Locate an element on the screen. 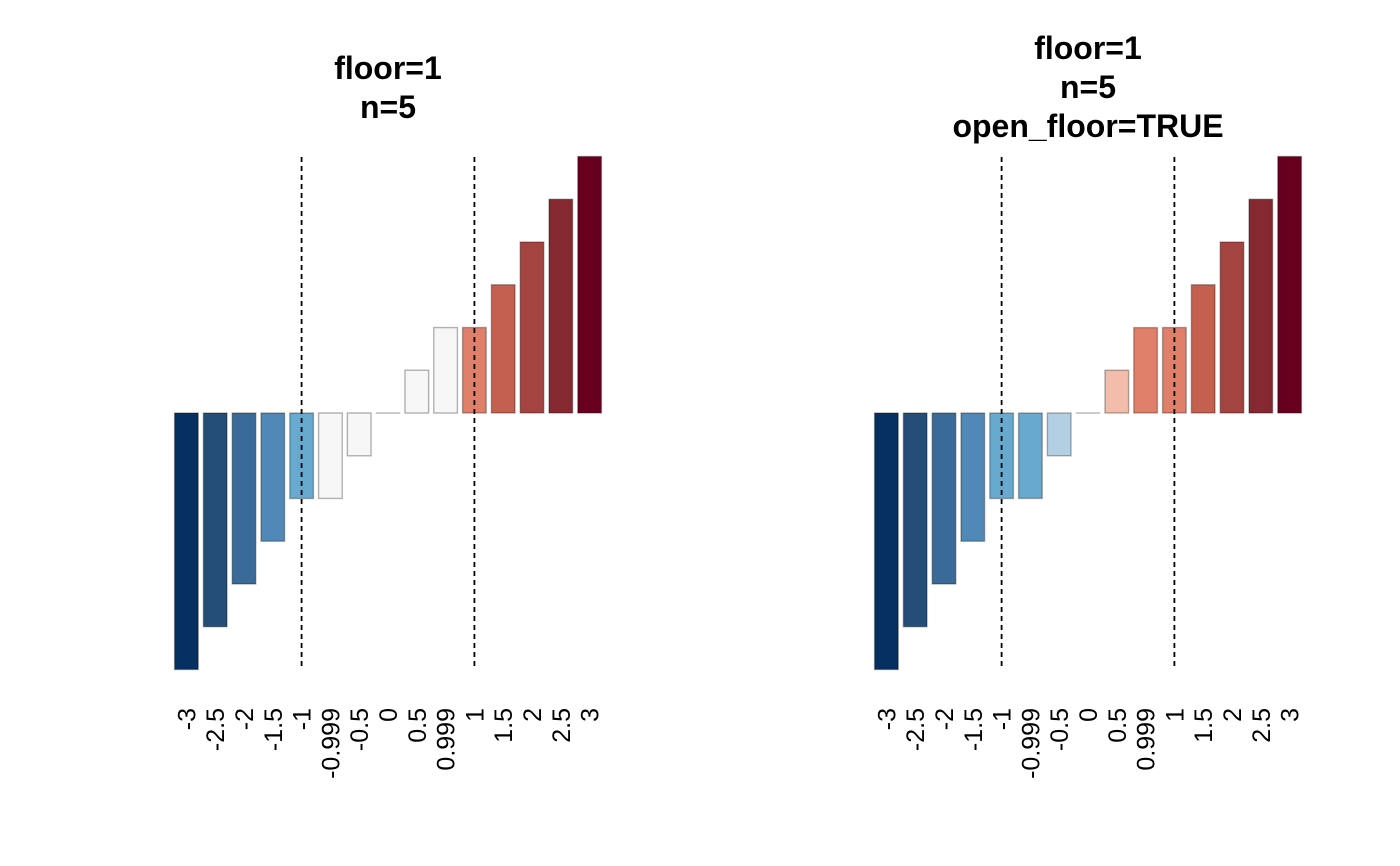 This screenshot has height=866, width=1400. chart-title-line: open_floor=TRUE is located at coordinates (1087, 126).